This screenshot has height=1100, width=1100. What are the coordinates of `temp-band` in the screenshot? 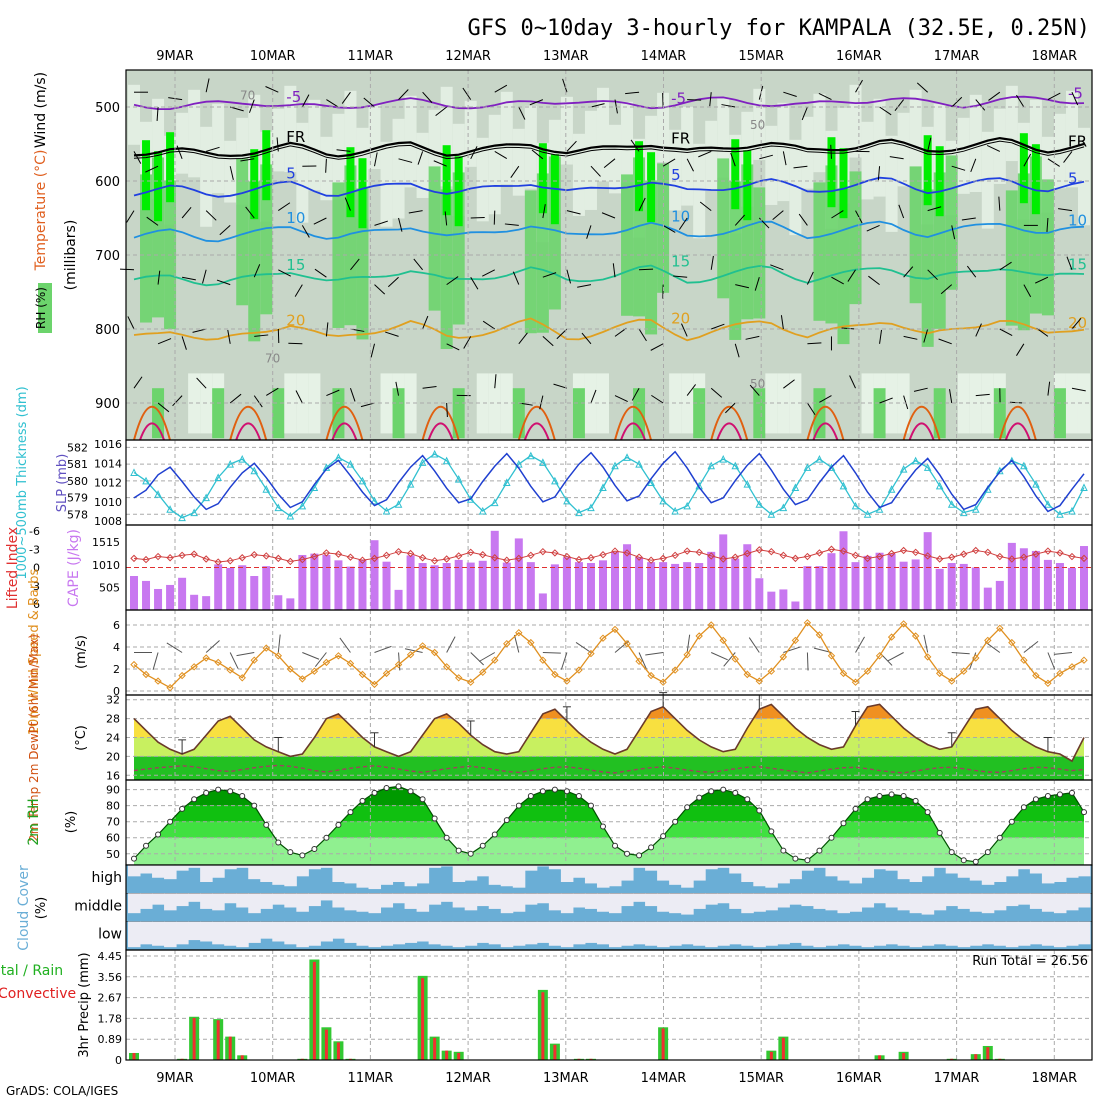 It's located at (609, 747).